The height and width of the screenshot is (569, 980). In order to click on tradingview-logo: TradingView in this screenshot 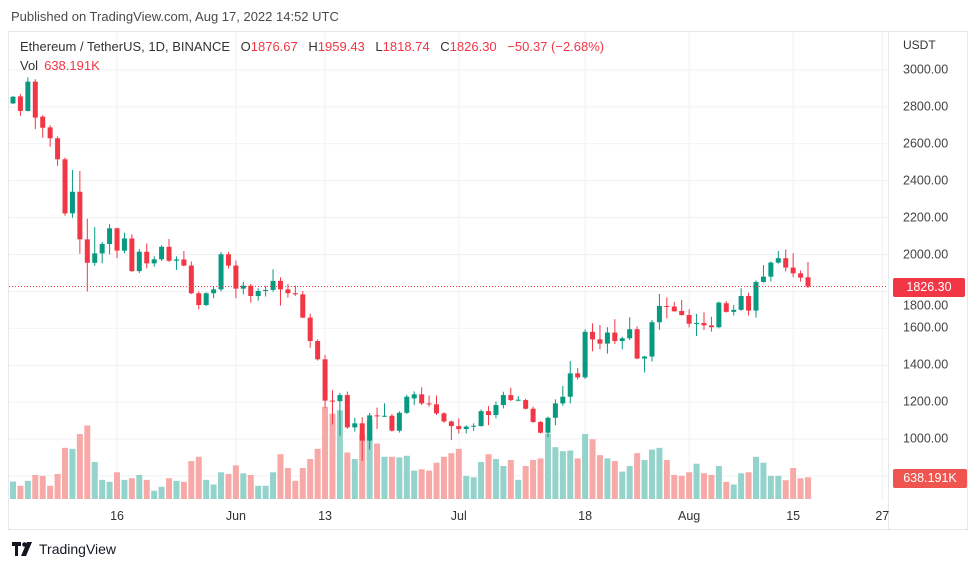, I will do `click(64, 549)`.